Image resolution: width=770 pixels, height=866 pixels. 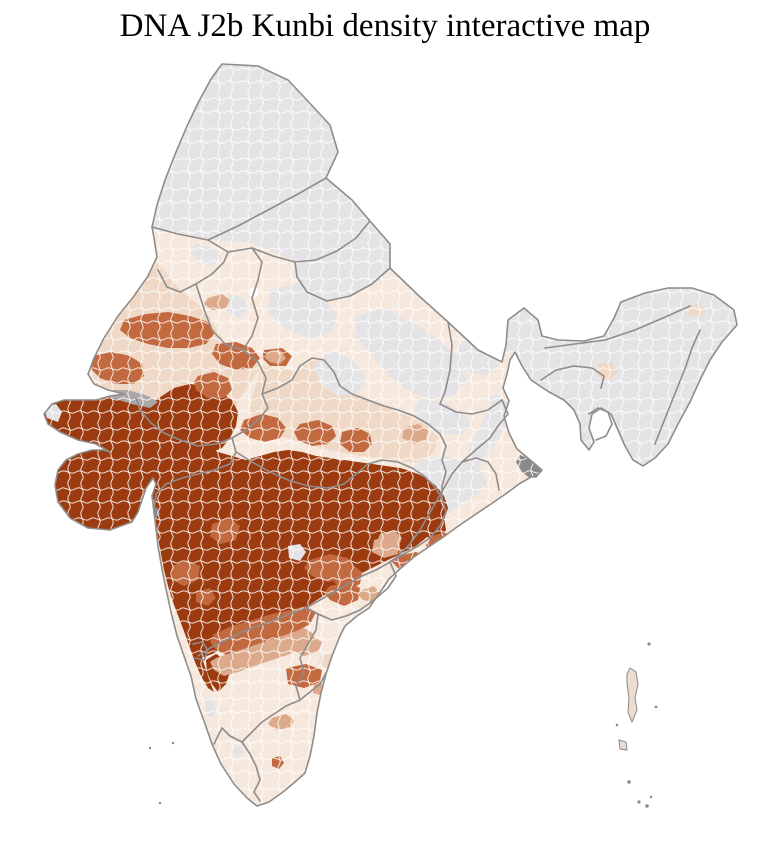 I want to click on border-haryana-east, so click(x=229, y=299).